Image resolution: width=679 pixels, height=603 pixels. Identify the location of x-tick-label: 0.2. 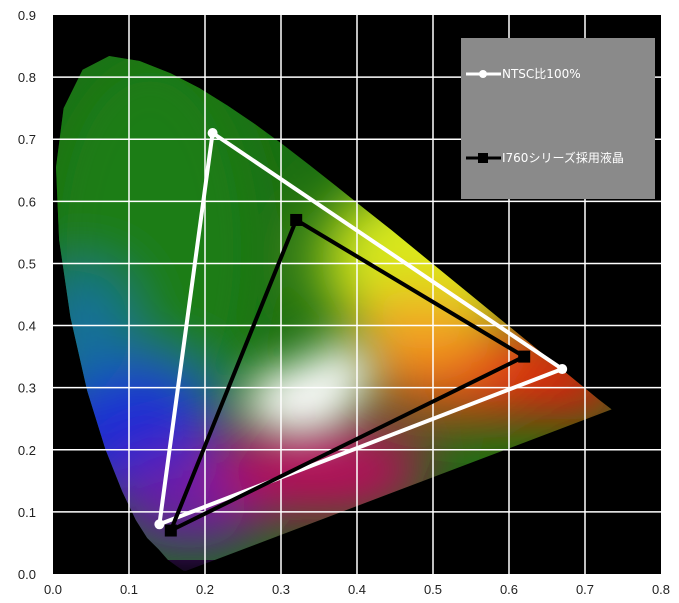
(205, 589).